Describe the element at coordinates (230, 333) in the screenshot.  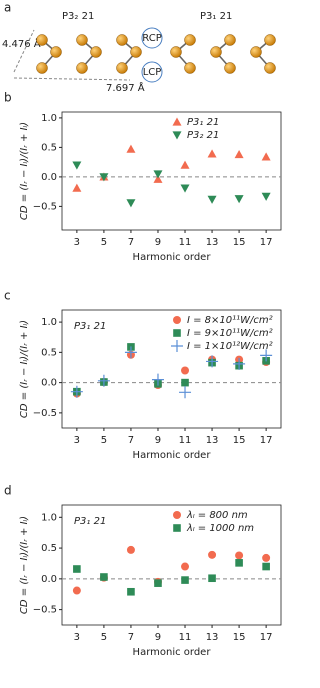
I see `legend-label: I = 9×10¹¹W/cm²` at that location.